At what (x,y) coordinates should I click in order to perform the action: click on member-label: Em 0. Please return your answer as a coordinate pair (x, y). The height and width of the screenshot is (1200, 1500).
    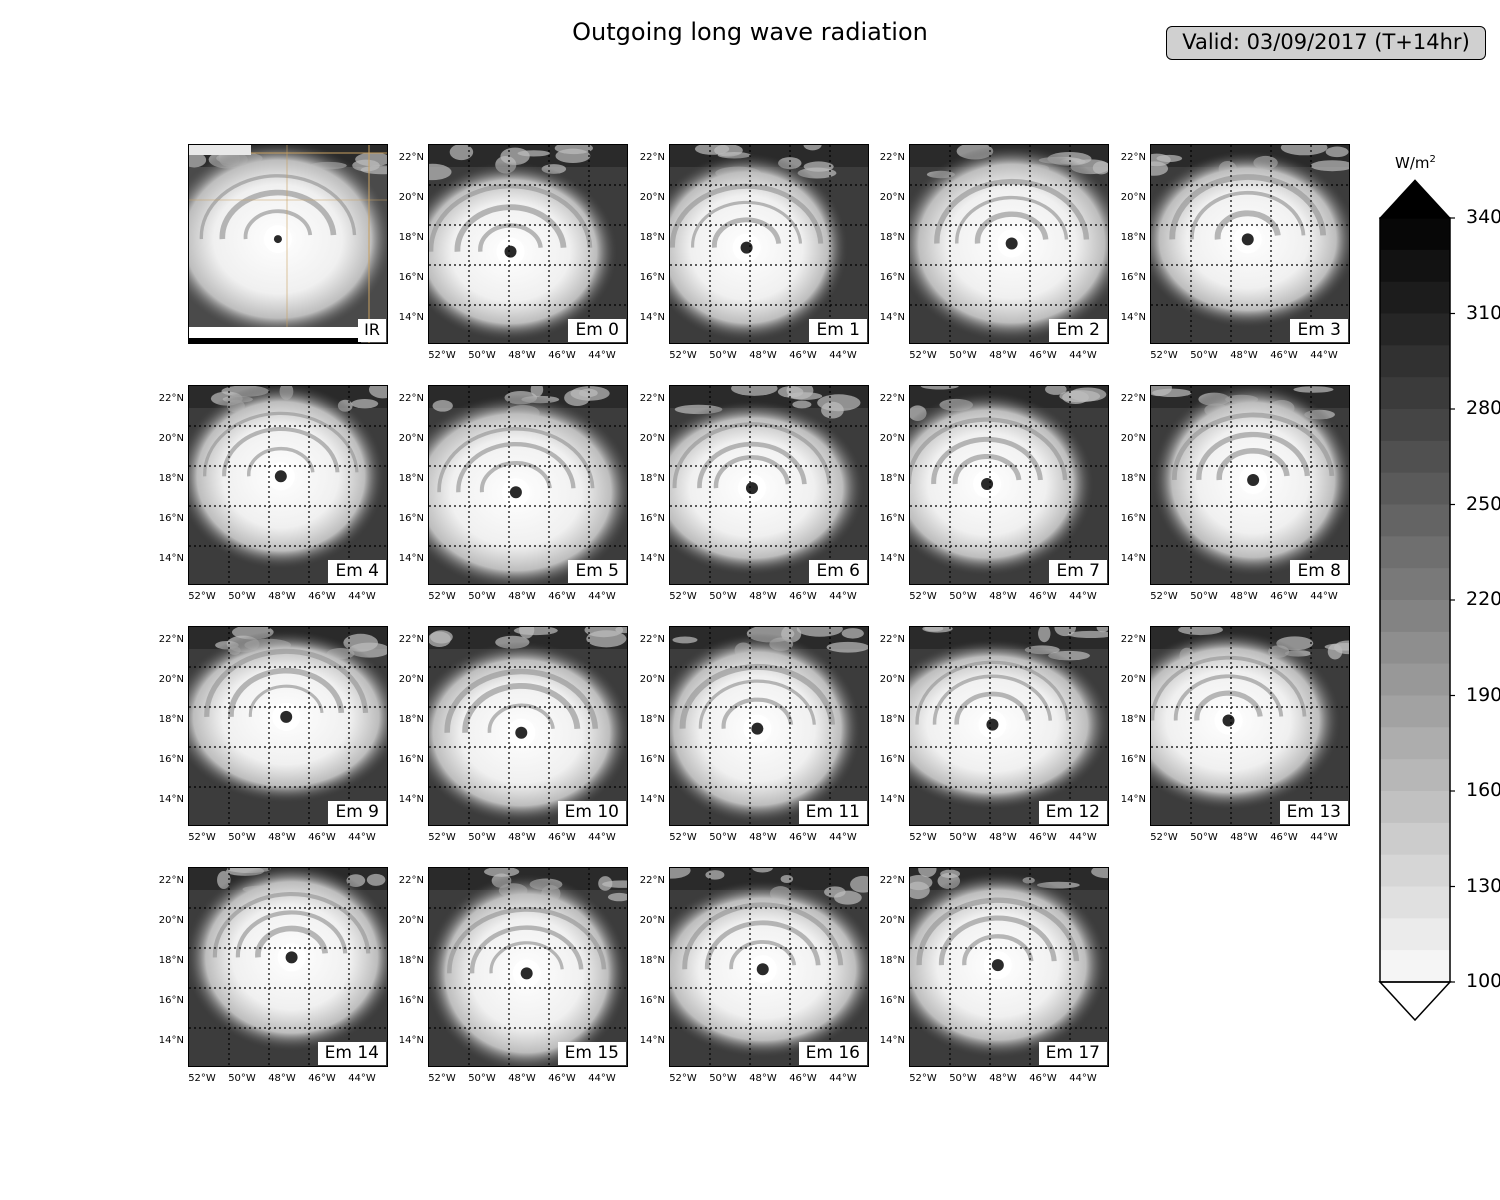
    Looking at the image, I should click on (597, 330).